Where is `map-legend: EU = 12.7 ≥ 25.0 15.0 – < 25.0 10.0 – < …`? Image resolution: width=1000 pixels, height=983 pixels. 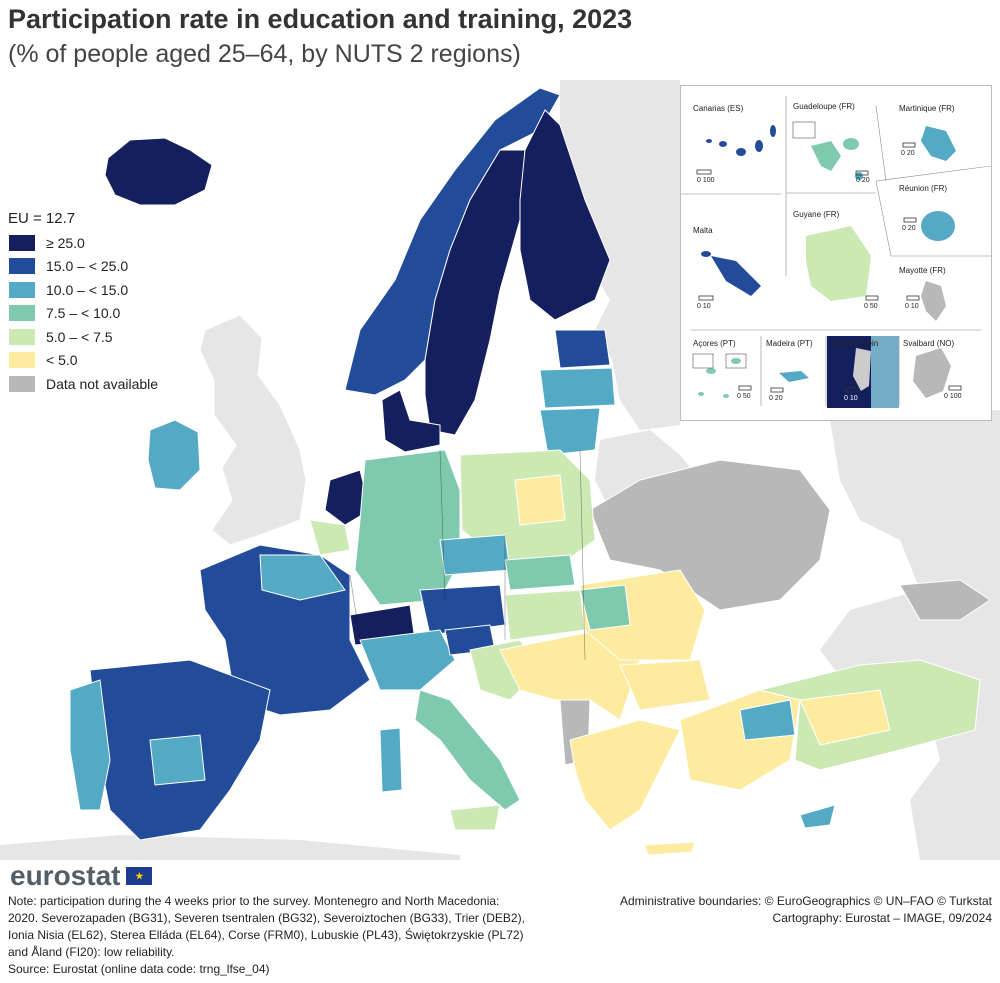 map-legend: EU = 12.7 ≥ 25.0 15.0 – < 25.0 10.0 – < … is located at coordinates (83, 303).